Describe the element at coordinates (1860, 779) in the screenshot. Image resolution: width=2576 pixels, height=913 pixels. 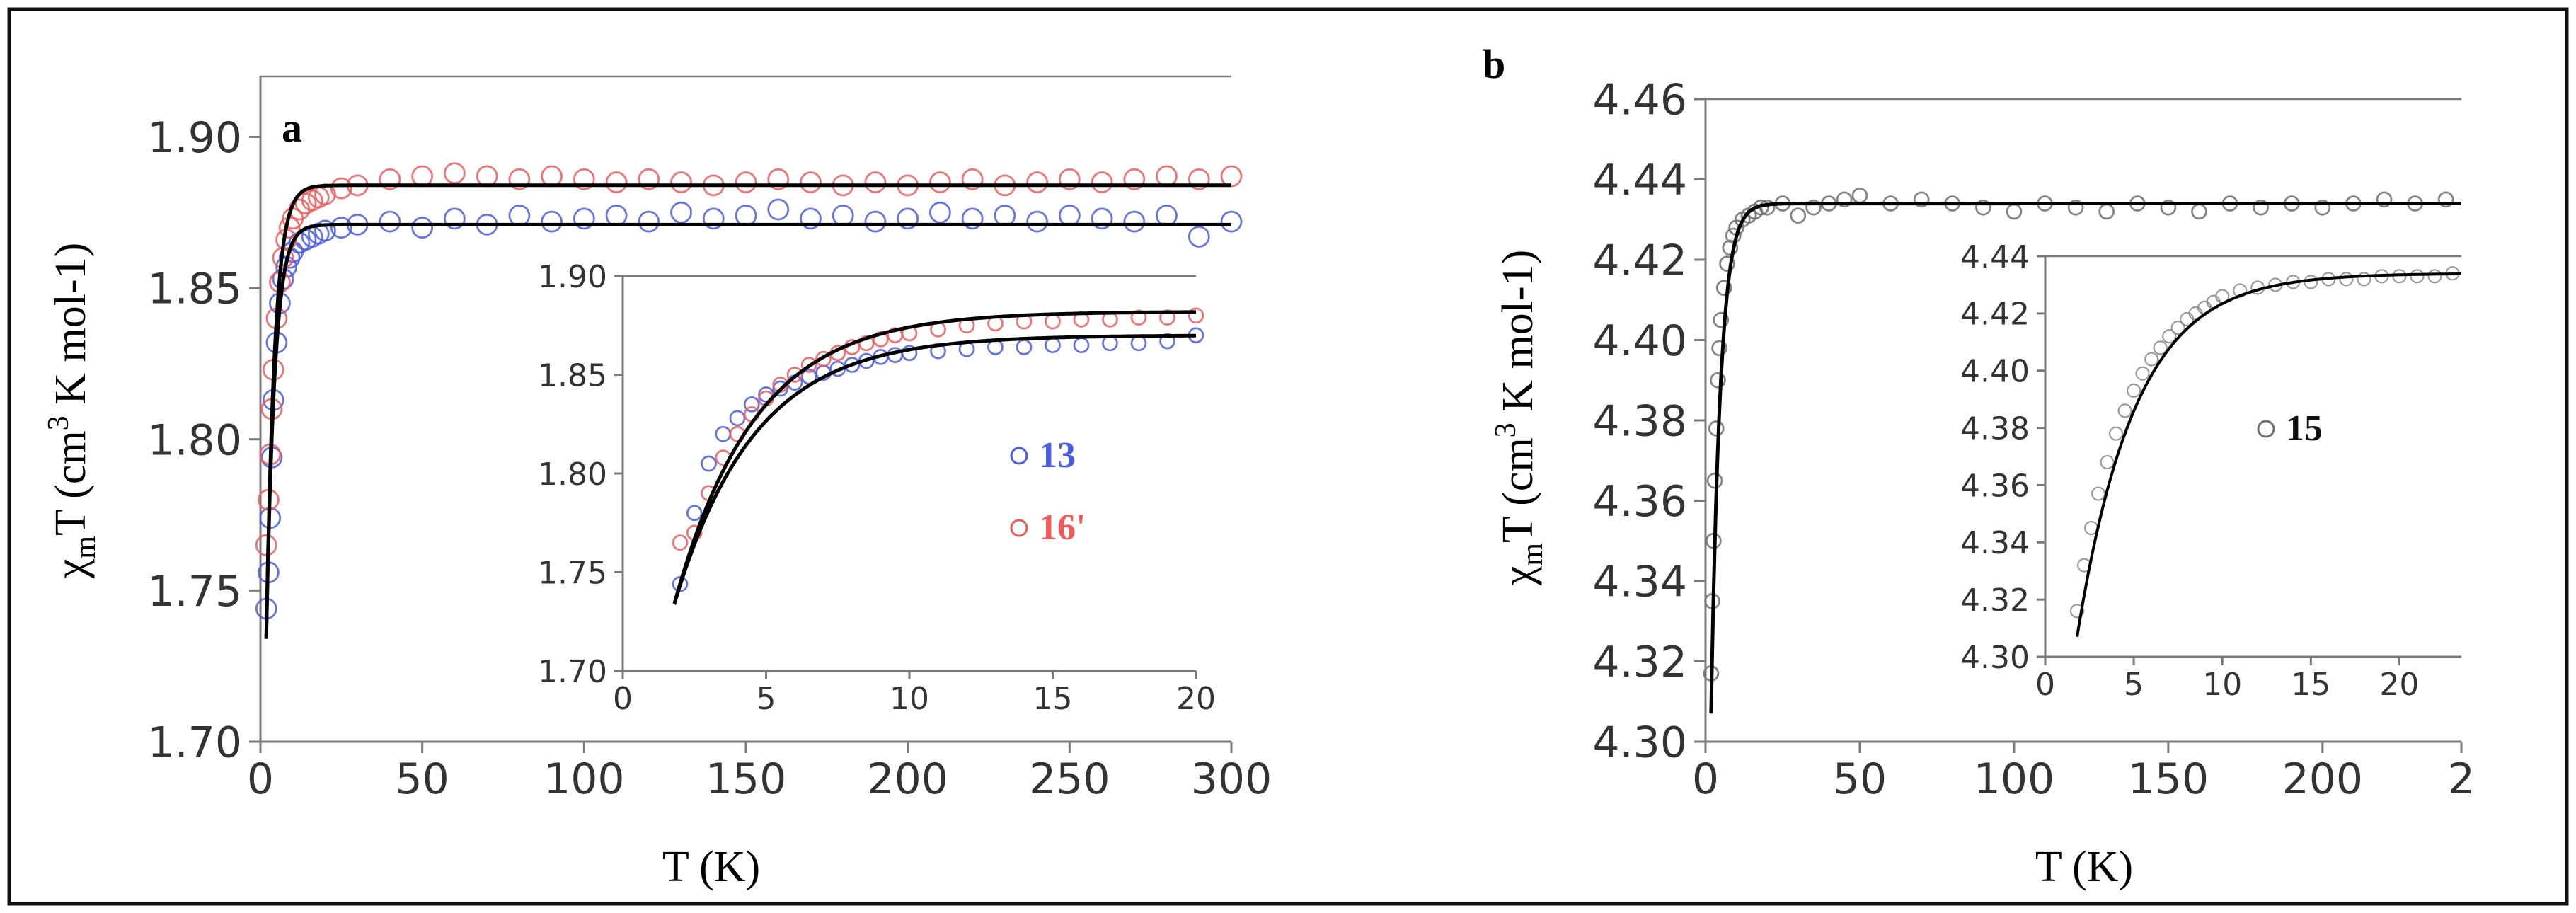
I see `x-tick-label: 50` at that location.